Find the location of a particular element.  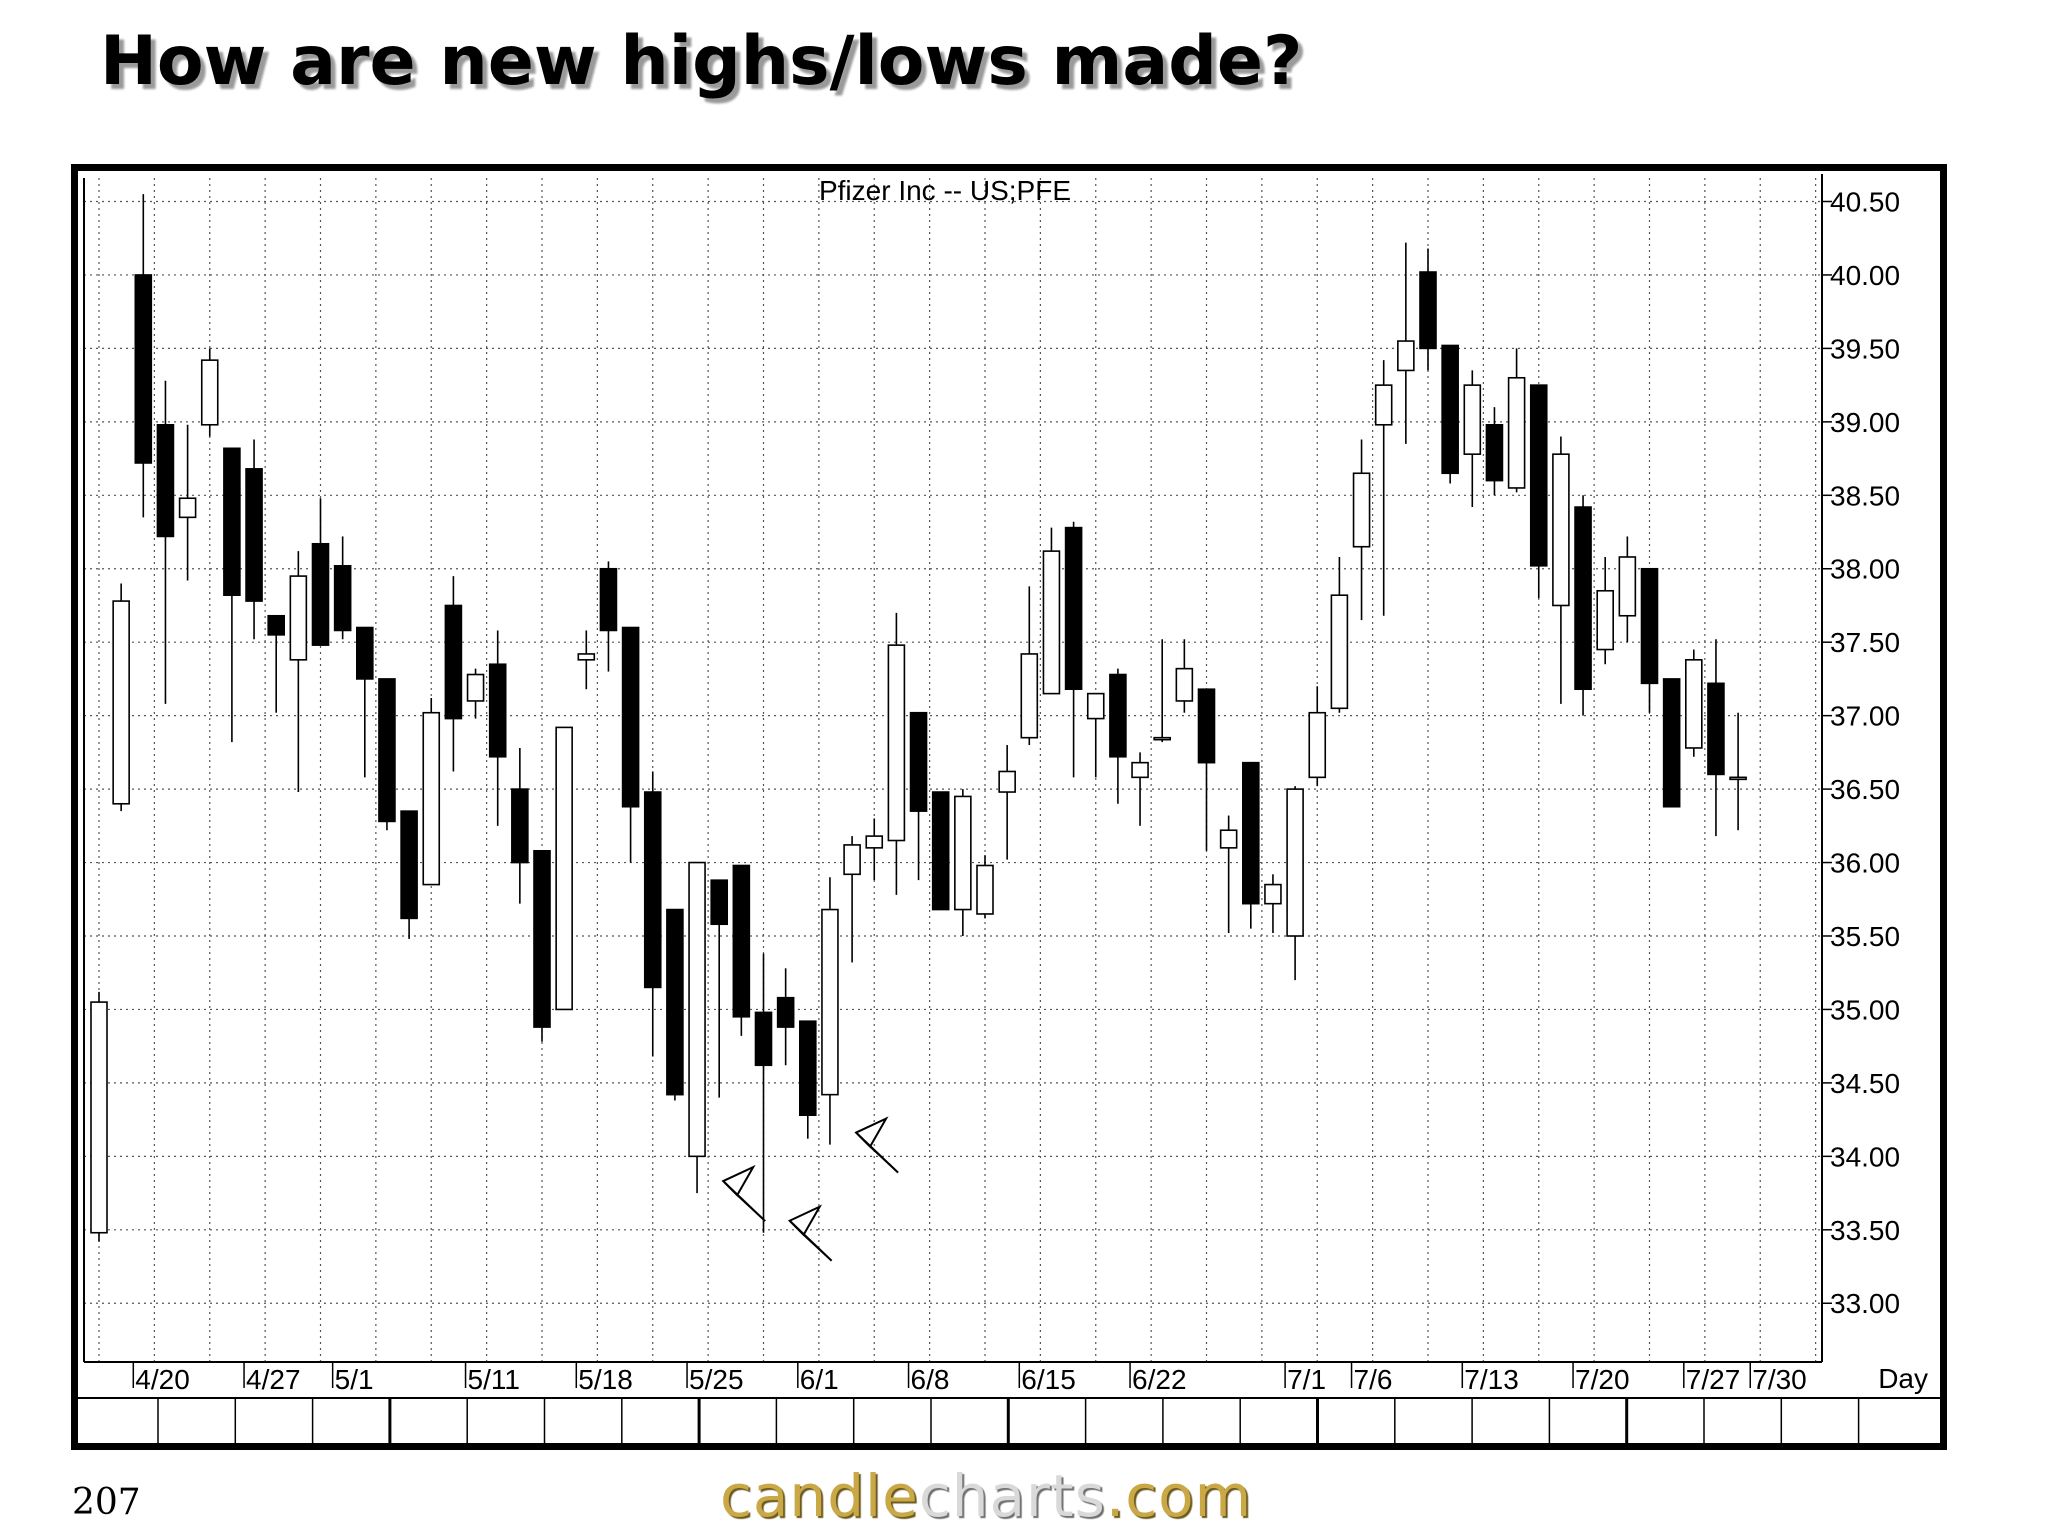

x-tick-label: 4/20 is located at coordinates (162, 1379).